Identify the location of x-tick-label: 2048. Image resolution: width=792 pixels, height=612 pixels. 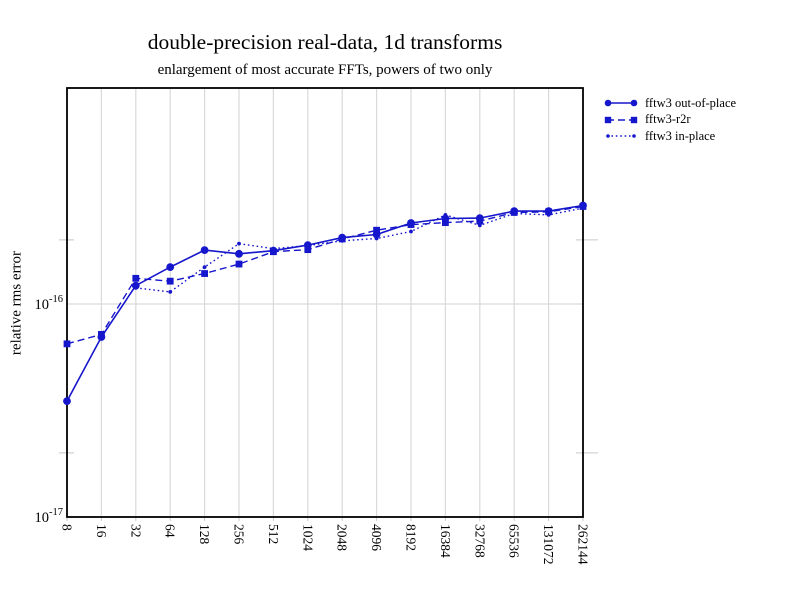
(342, 537).